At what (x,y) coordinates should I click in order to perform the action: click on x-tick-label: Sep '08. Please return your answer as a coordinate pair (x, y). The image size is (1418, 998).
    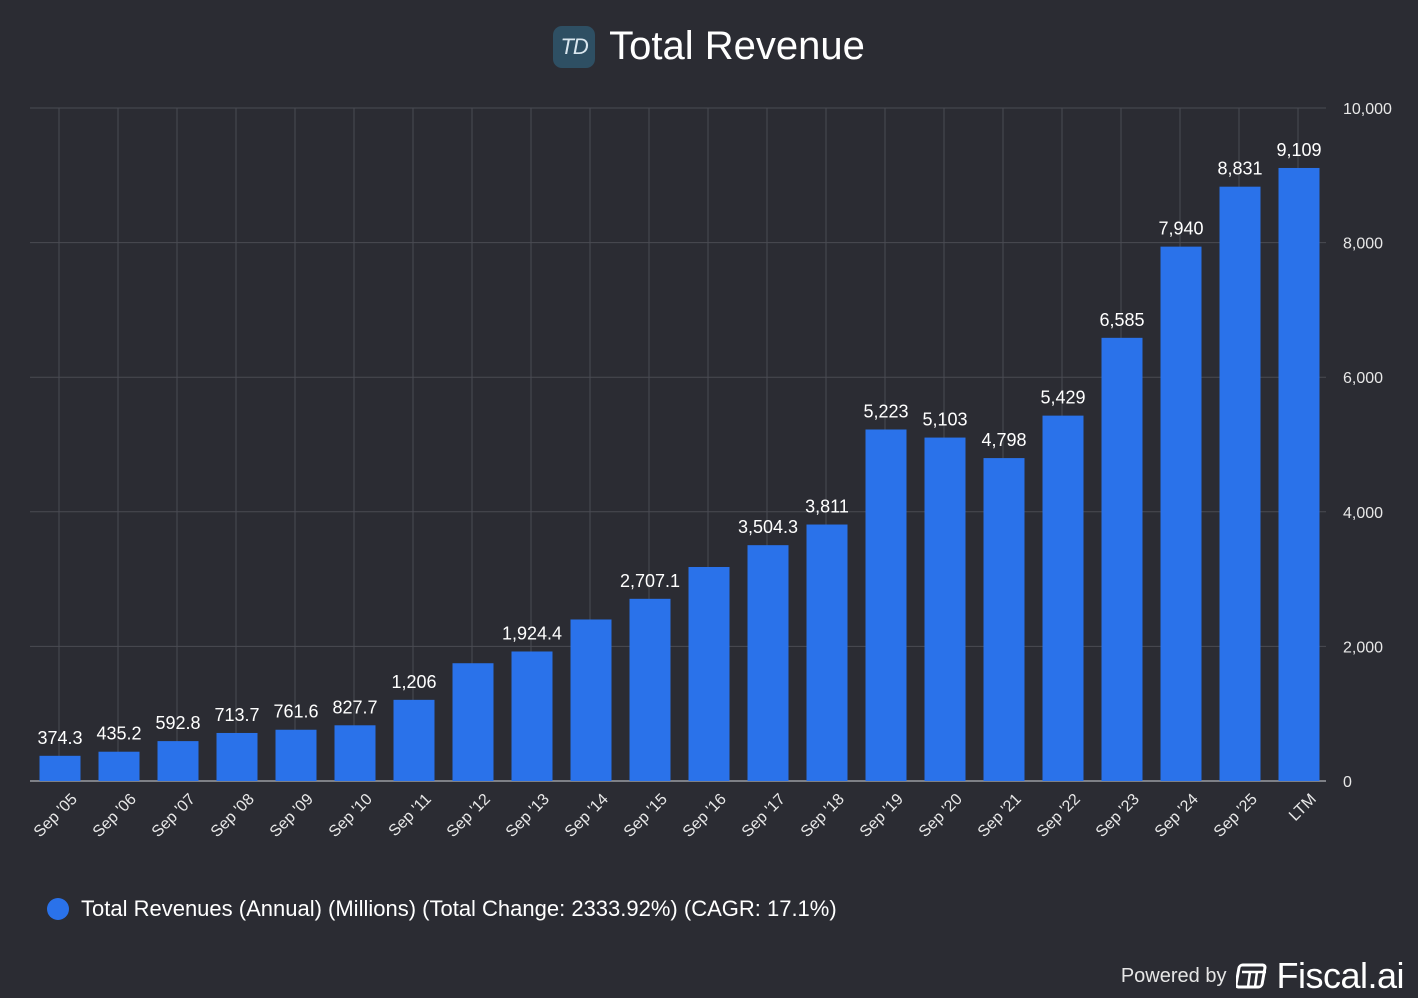
    Looking at the image, I should click on (233, 816).